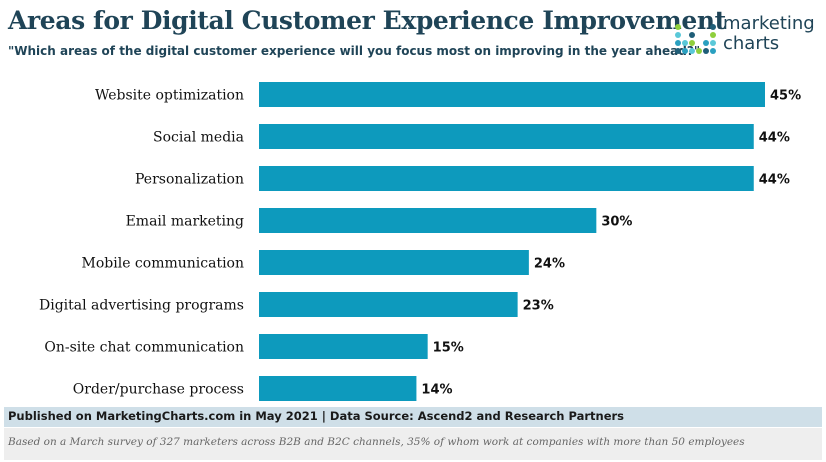 This screenshot has height=462, width=826. What do you see at coordinates (769, 23) in the screenshot?
I see `logo-line-1: marketing` at bounding box center [769, 23].